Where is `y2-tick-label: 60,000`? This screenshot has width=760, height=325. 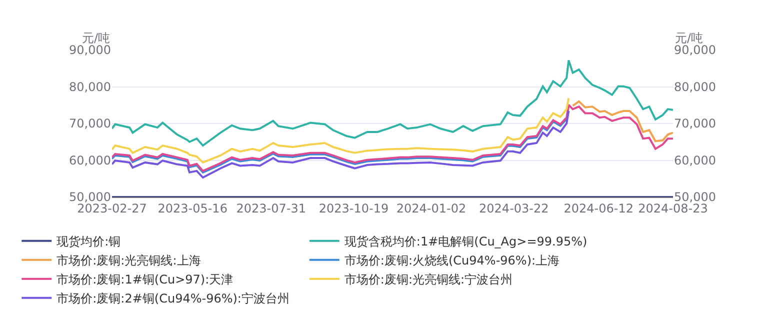 y2-tick-label: 60,000 is located at coordinates (695, 160).